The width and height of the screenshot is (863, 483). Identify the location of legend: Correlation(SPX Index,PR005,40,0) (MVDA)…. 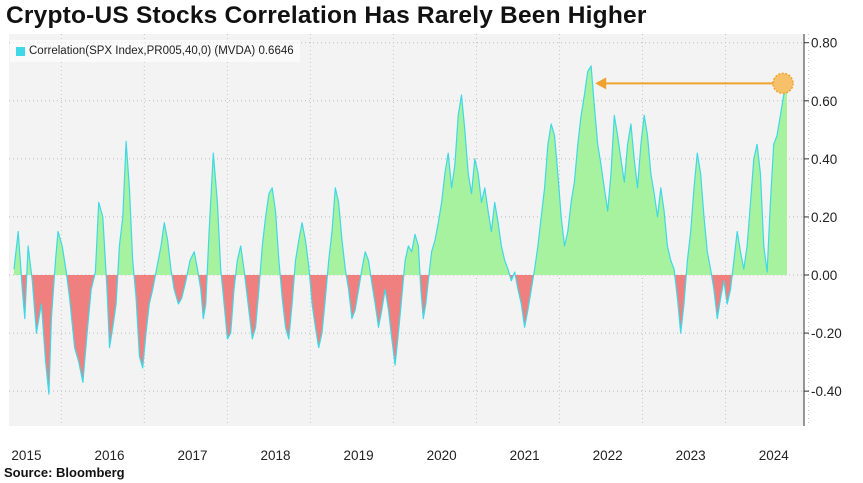
(155, 51).